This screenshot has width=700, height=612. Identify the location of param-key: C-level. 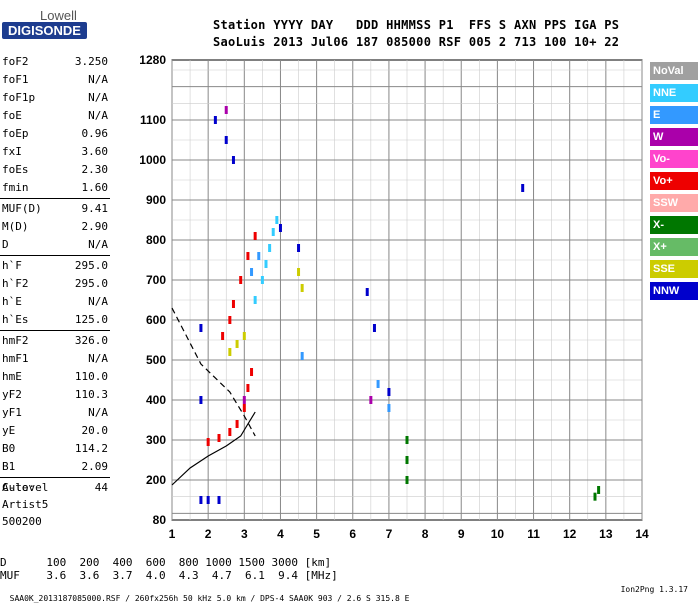
(25, 487).